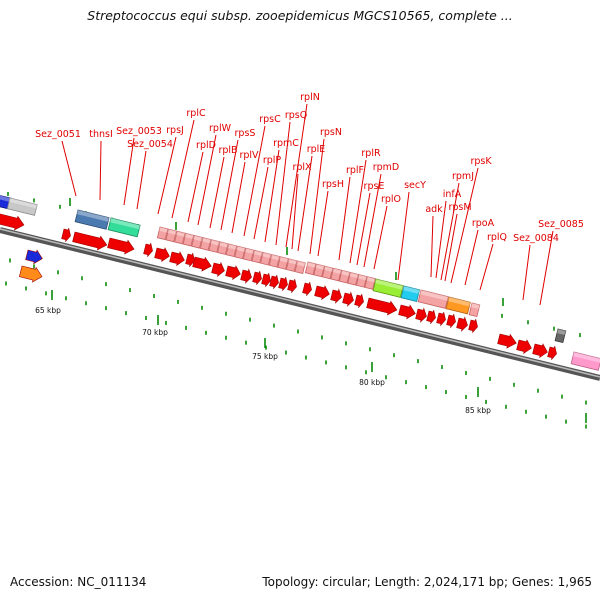 This screenshot has height=600, width=600. I want to click on gene-label: rplQ, so click(497, 237).